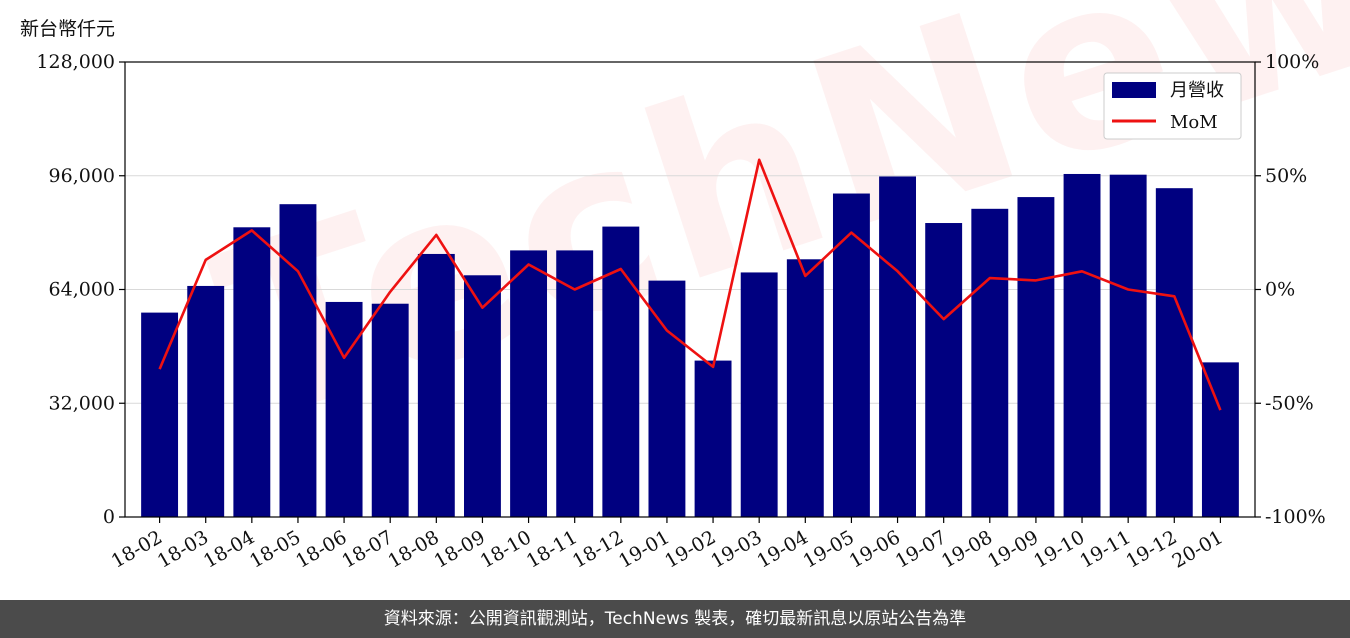 The image size is (1350, 638). What do you see at coordinates (967, 549) in the screenshot?
I see `x-tick-label: 19-08` at bounding box center [967, 549].